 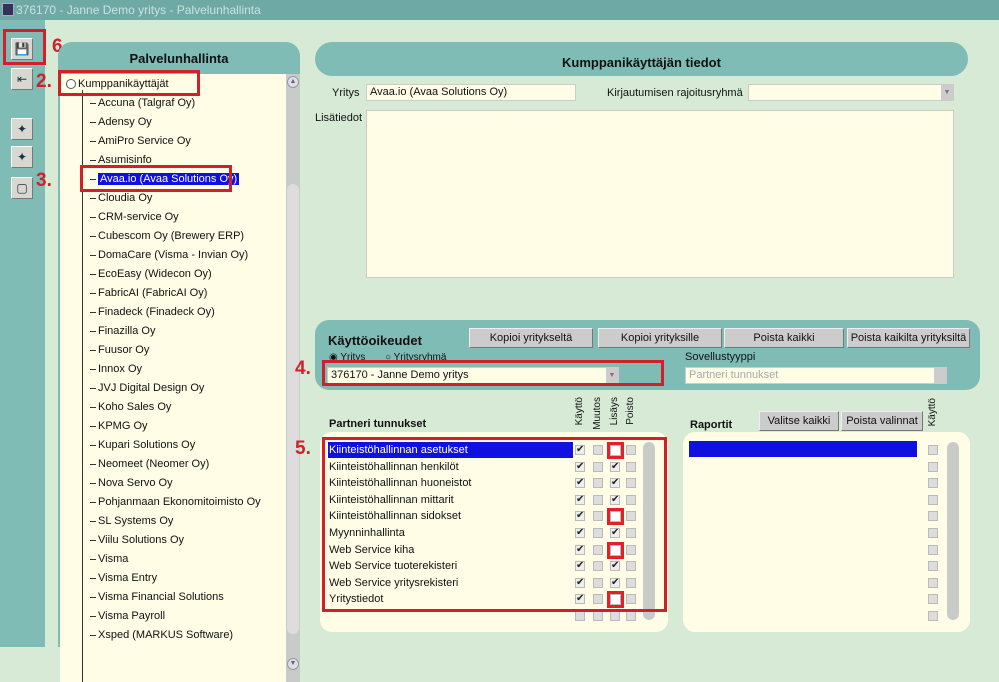 I want to click on tree-node: Neomeet (Neomer Oy), so click(x=149, y=464).